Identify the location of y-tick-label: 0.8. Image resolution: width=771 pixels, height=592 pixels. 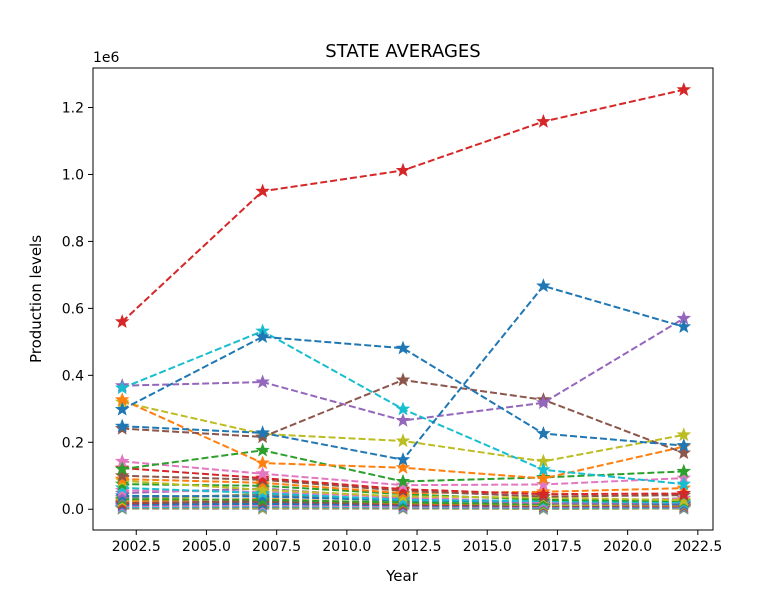
(73, 242).